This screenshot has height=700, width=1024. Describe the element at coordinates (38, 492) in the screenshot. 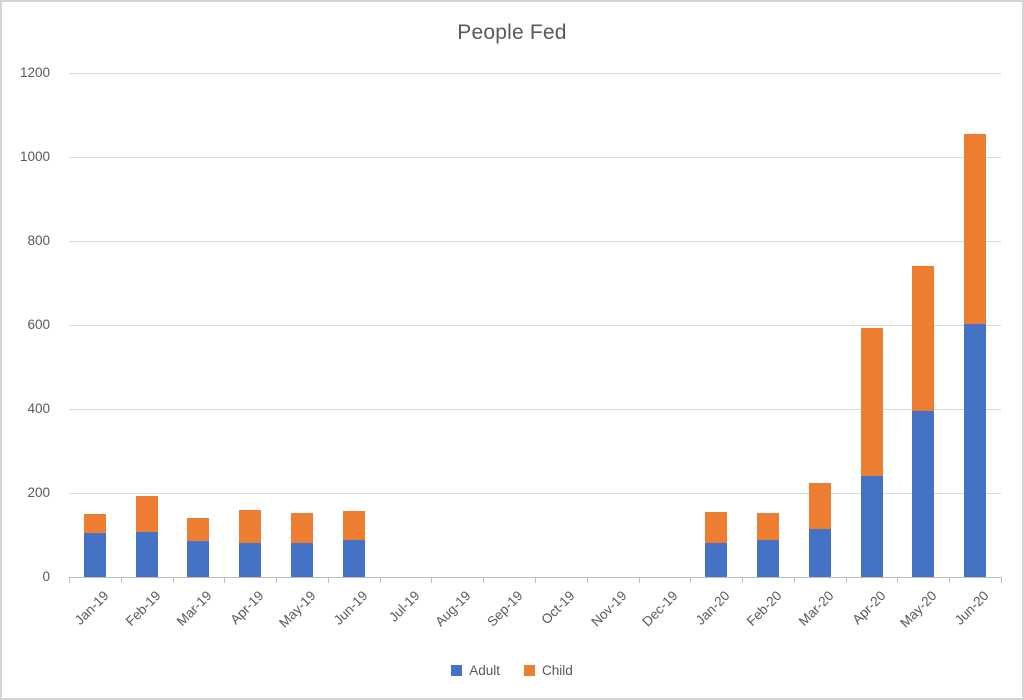

I see `y-axis-tick-label: 200` at that location.